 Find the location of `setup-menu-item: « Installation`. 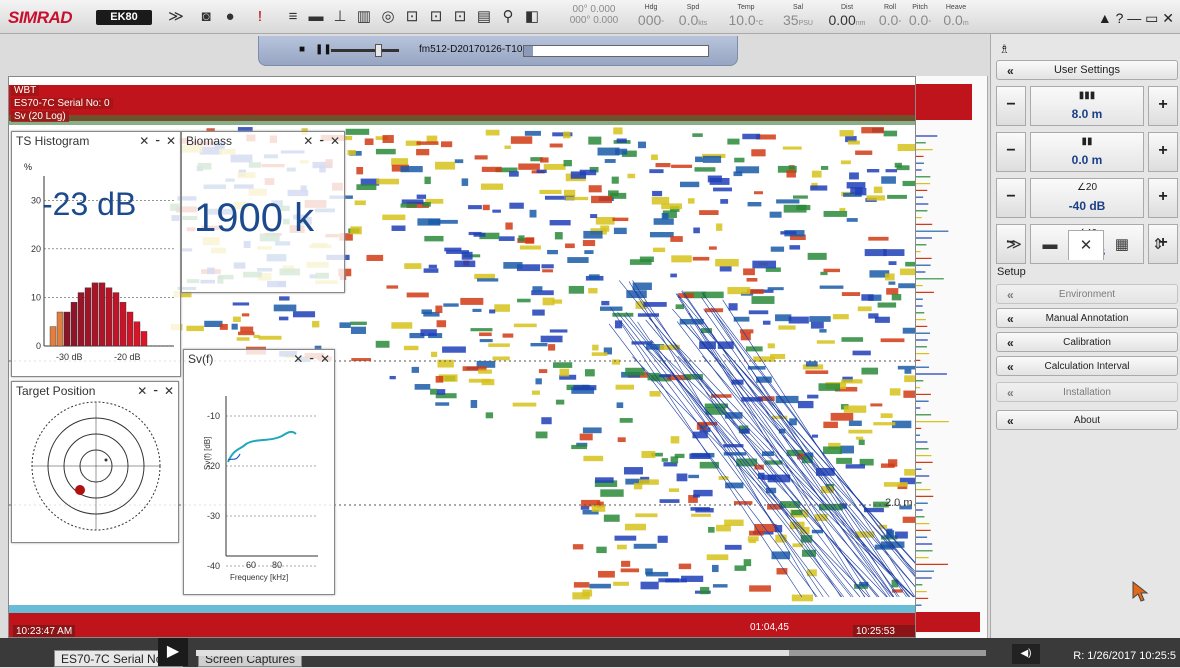

setup-menu-item: « Installation is located at coordinates (1087, 392).